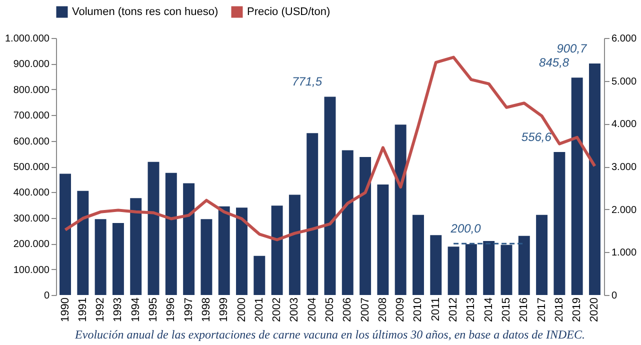 The width and height of the screenshot is (641, 345). What do you see at coordinates (624, 124) in the screenshot?
I see `y2-tick-label: 4.000` at bounding box center [624, 124].